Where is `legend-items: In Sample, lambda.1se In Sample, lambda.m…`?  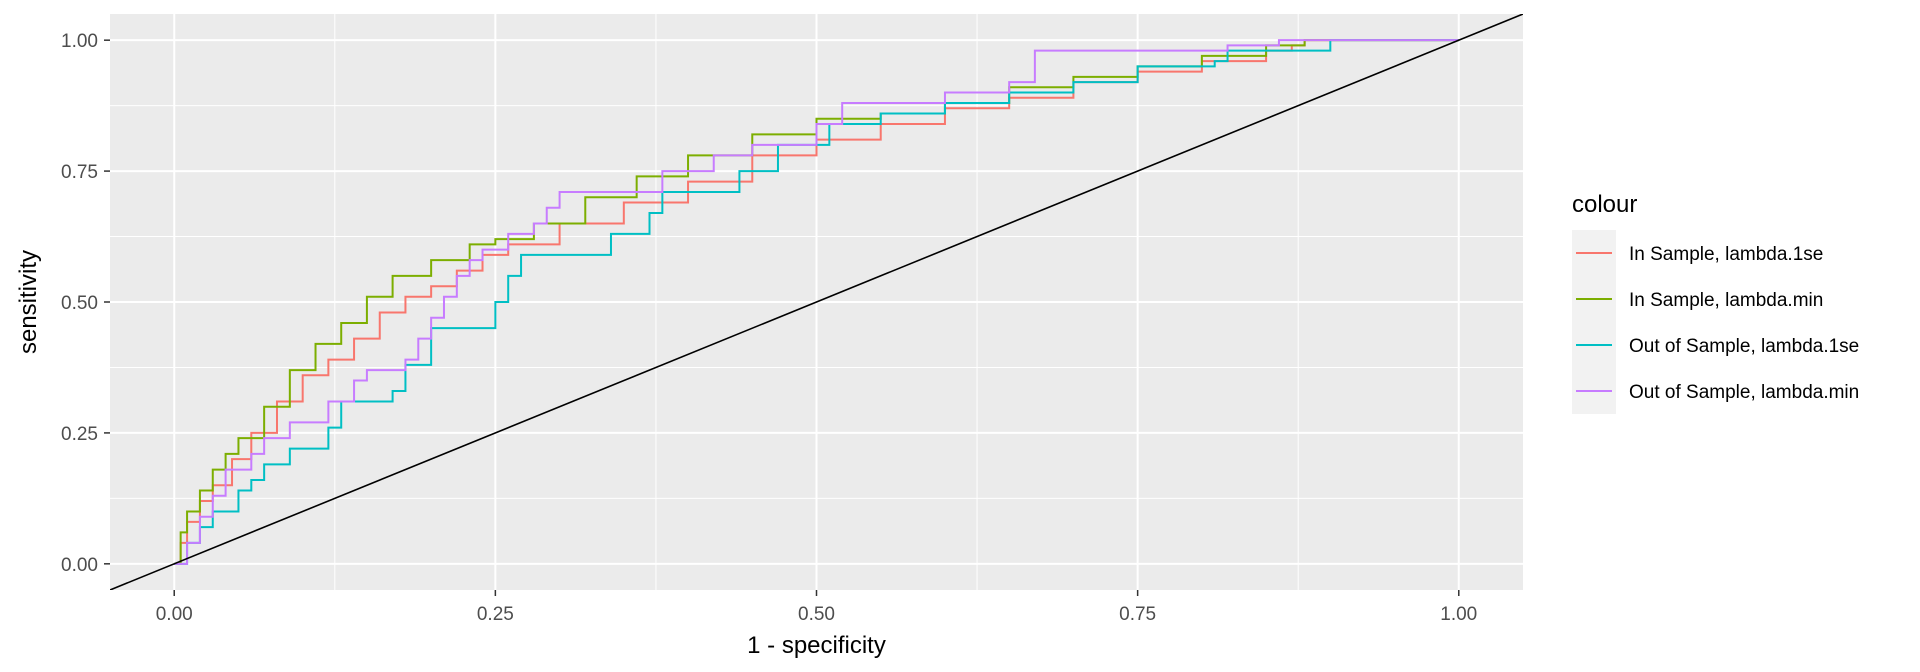
legend-items: In Sample, lambda.1se In Sample, lambda.m… is located at coordinates (1717, 323).